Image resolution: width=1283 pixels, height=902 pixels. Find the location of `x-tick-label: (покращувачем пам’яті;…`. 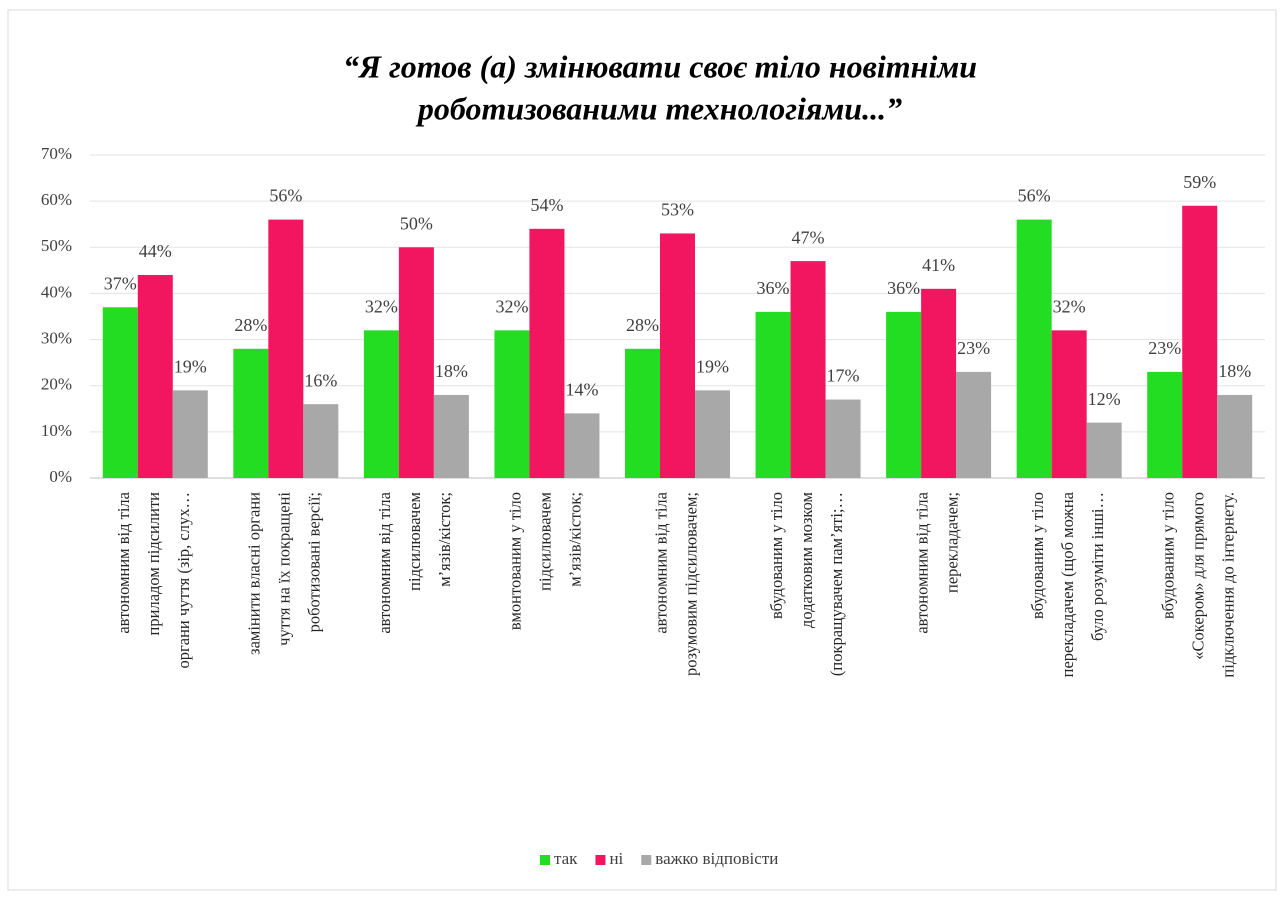

x-tick-label: (покращувачем пам’яті;… is located at coordinates (836, 584).